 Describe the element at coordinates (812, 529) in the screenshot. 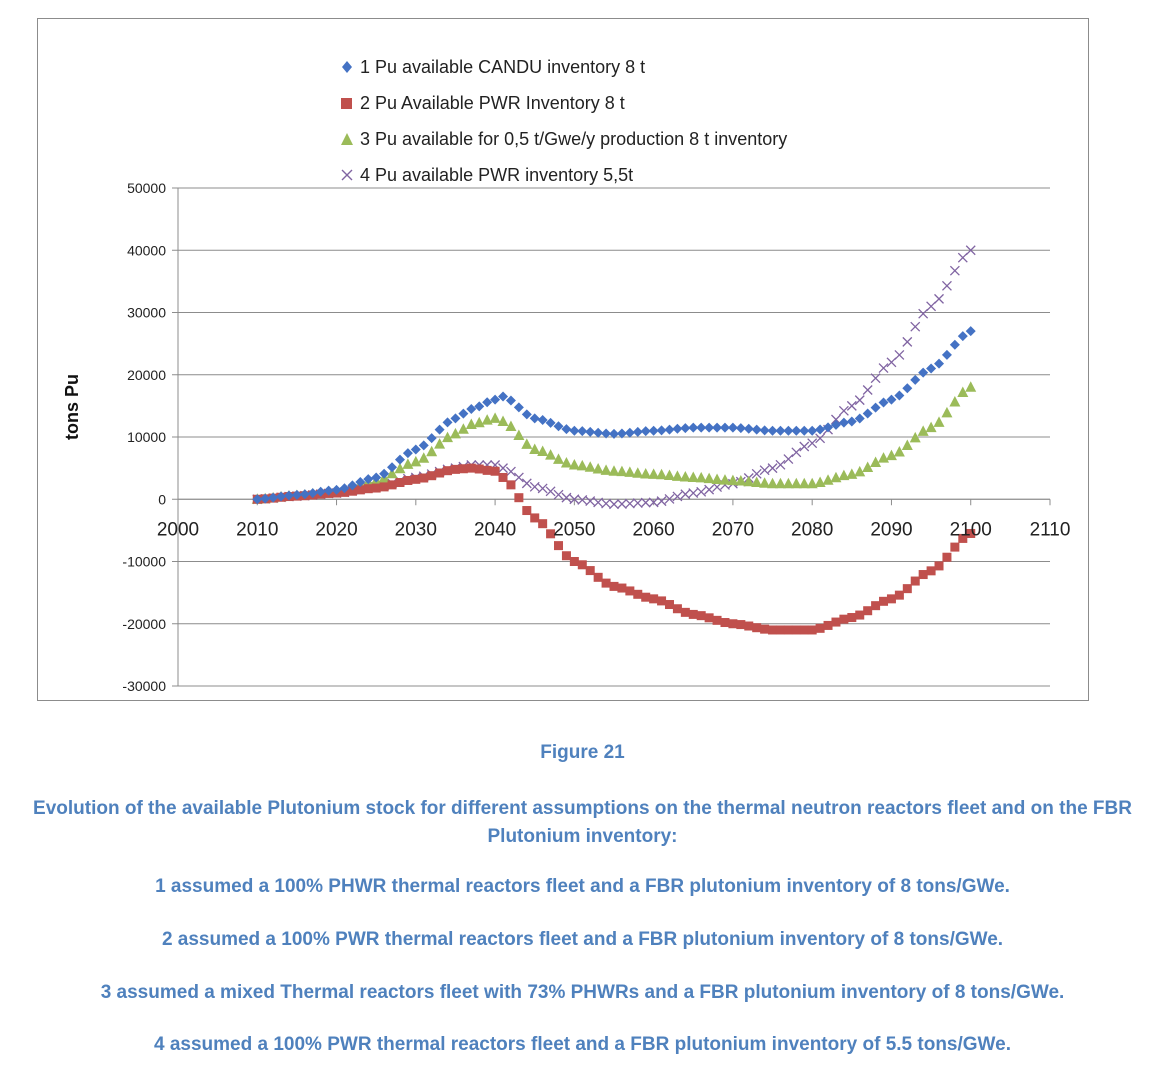

I see `x-tick-label: 2080` at that location.